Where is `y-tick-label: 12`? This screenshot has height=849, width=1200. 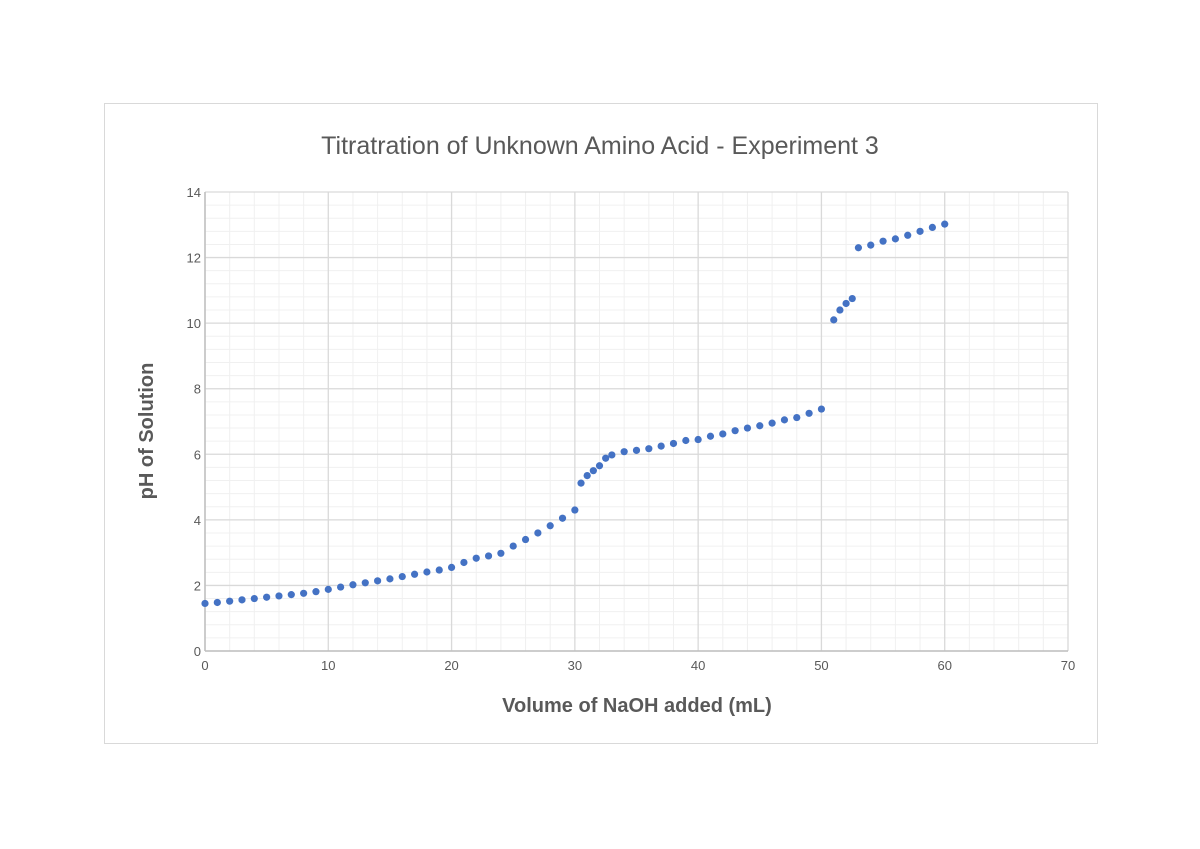 y-tick-label: 12 is located at coordinates (194, 258).